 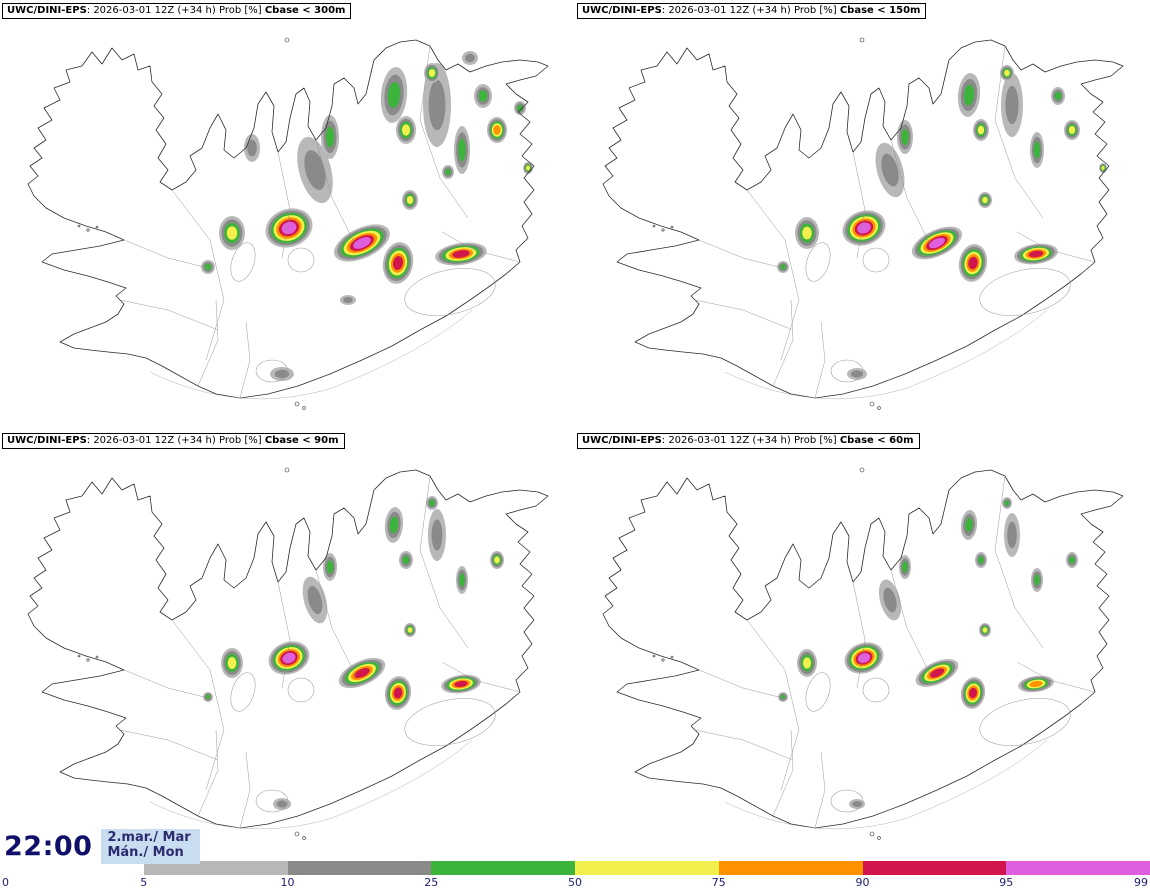 What do you see at coordinates (1006, 882) in the screenshot?
I see `legend-tick: 95` at bounding box center [1006, 882].